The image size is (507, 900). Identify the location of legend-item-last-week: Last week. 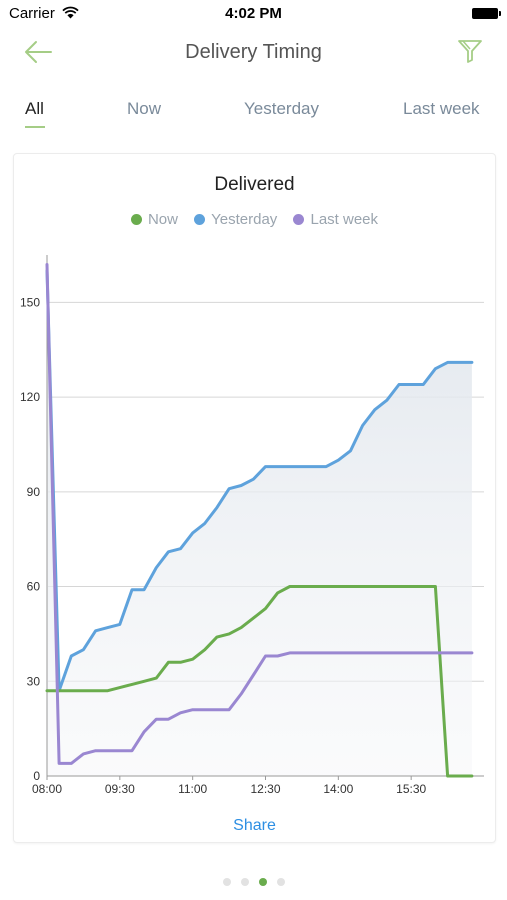
(335, 219).